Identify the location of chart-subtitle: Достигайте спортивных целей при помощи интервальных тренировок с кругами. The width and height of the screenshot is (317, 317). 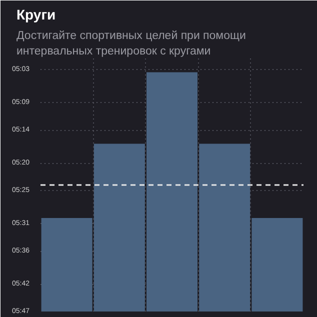
(131, 44).